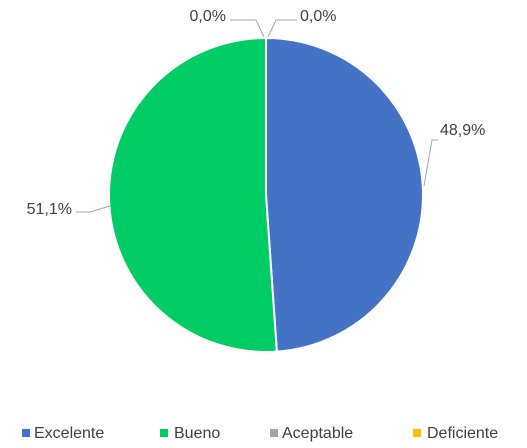  I want to click on legend-label: Bueno, so click(197, 433).